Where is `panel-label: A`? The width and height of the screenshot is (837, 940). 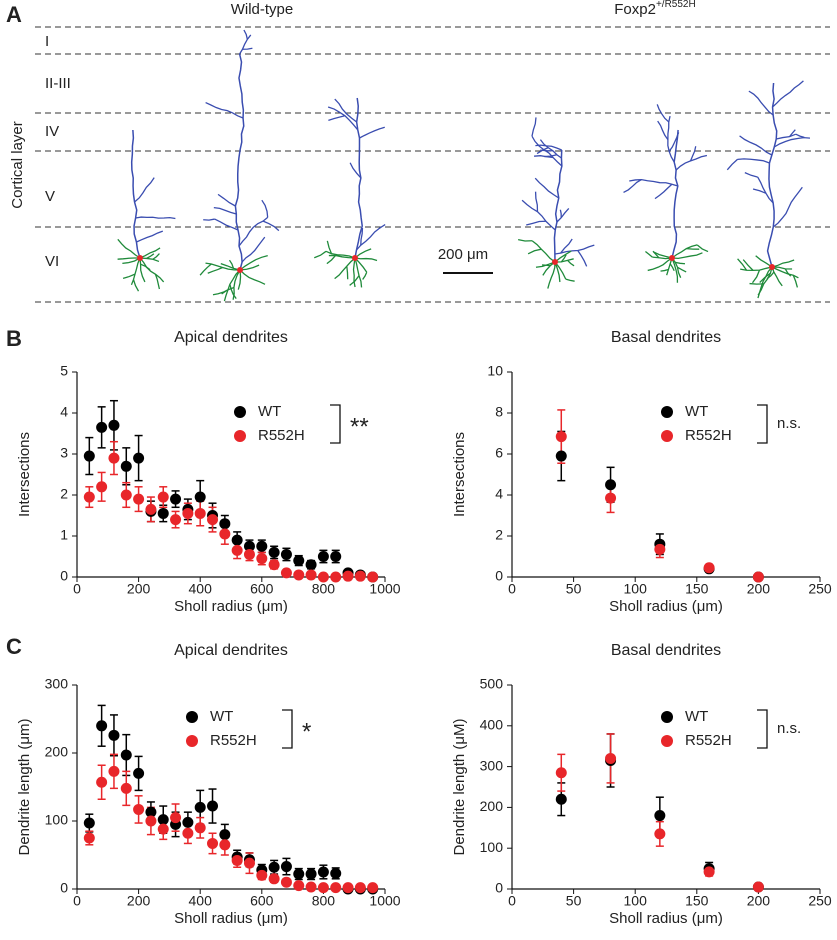
panel-label: A is located at coordinates (14, 14).